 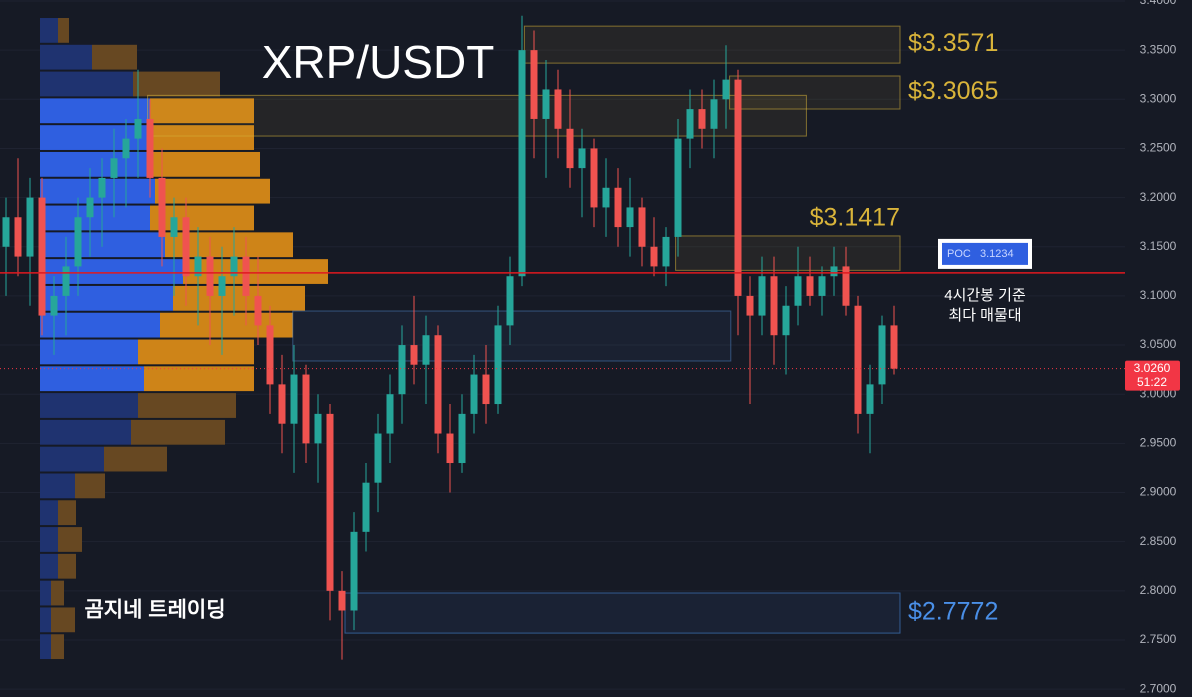 What do you see at coordinates (1158, 197) in the screenshot?
I see `y-tick-label: 3.2000` at bounding box center [1158, 197].